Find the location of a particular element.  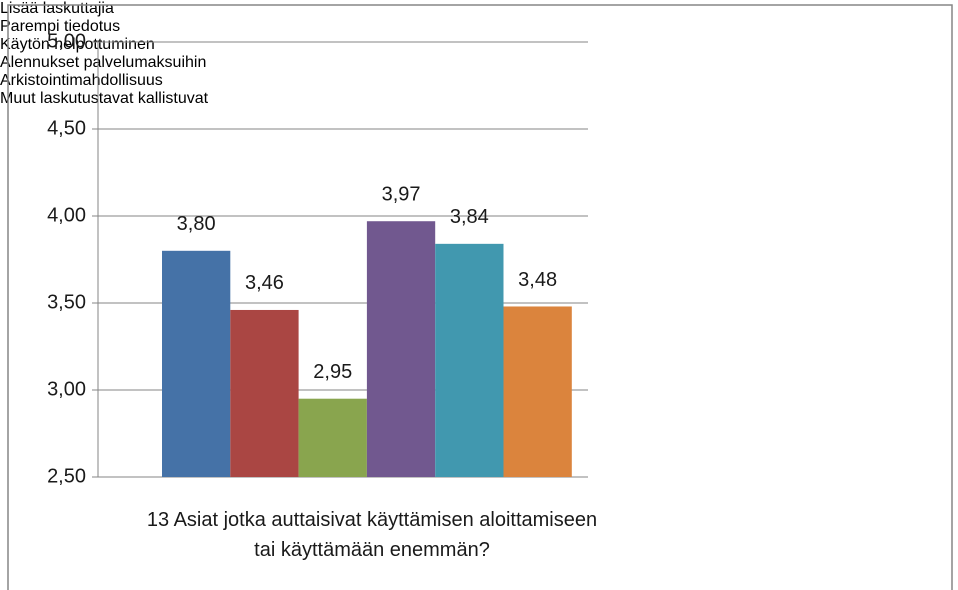

data-label: 2,95 is located at coordinates (332, 372).